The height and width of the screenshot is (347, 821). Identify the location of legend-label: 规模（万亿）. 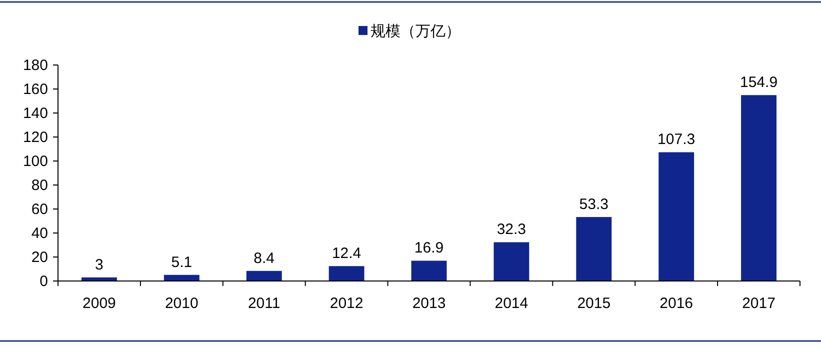
(415, 31).